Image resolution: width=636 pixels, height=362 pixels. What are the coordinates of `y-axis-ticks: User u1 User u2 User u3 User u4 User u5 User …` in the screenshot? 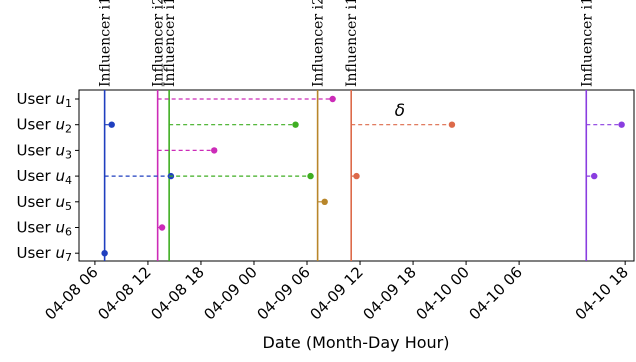 It's located at (48, 177).